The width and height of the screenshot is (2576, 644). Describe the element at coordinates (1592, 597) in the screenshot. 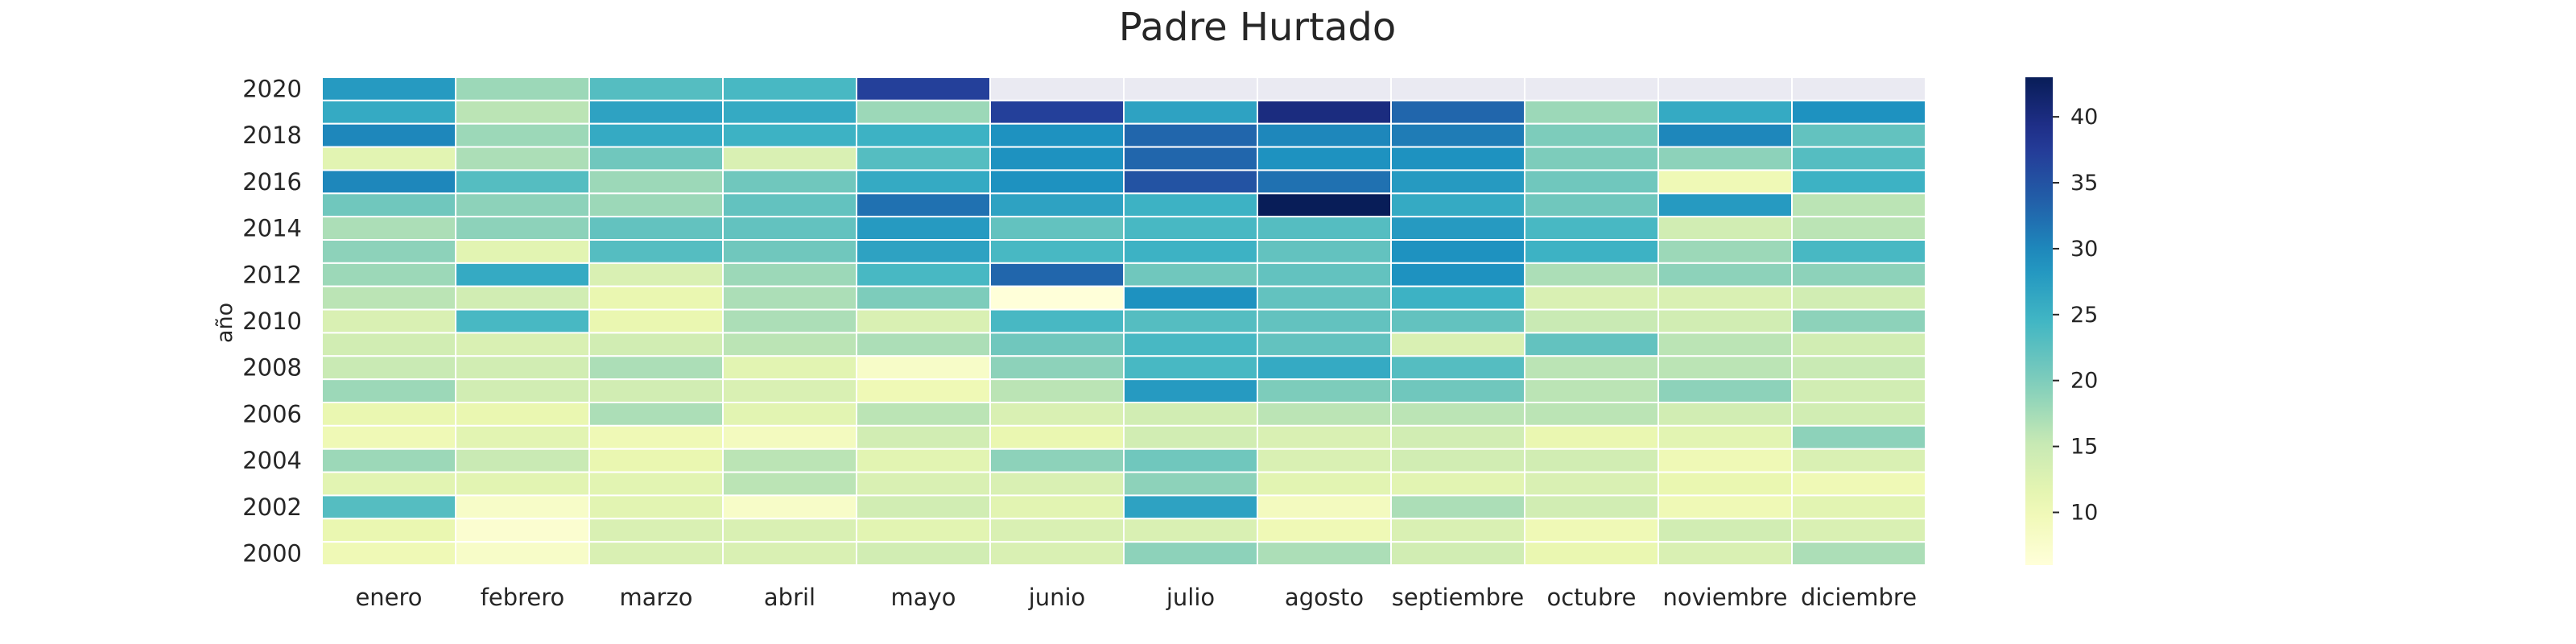

I see `x-tick-label: octubre` at that location.